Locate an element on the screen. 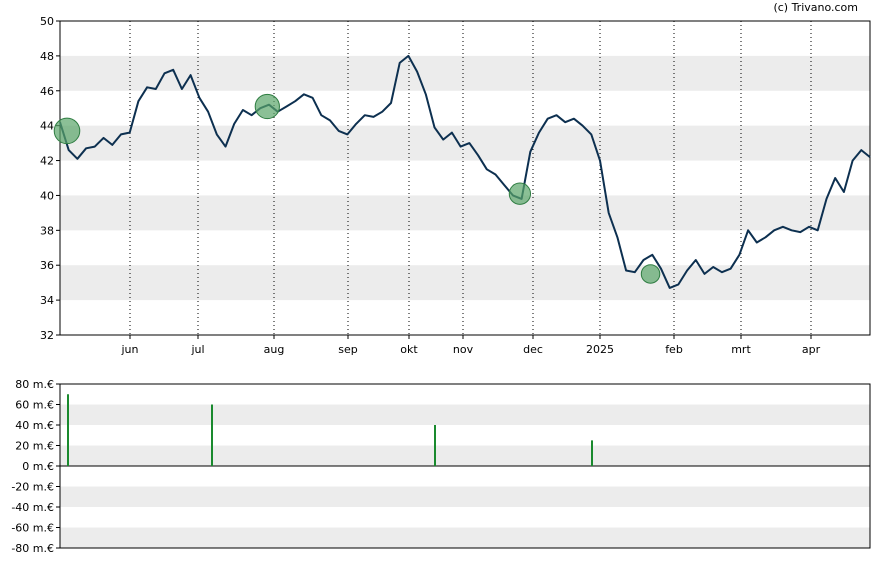 Image resolution: width=888 pixels, height=569 pixels. x-tick-label: feb is located at coordinates (674, 349).